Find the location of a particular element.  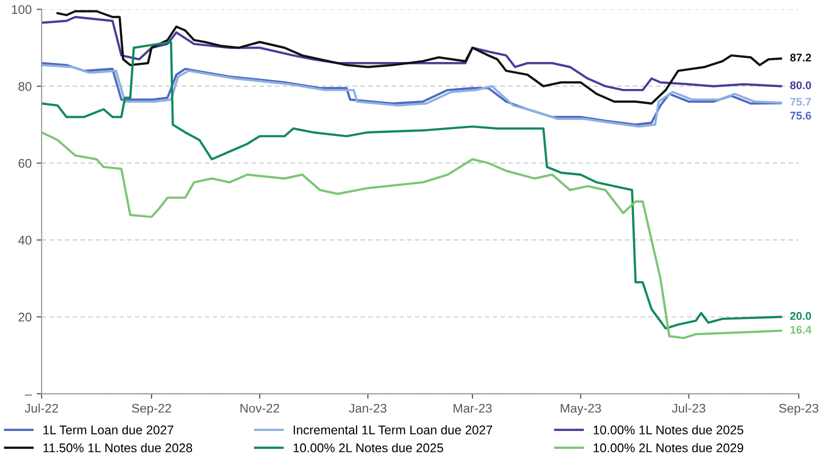

data-label: 20.0 is located at coordinates (801, 316).